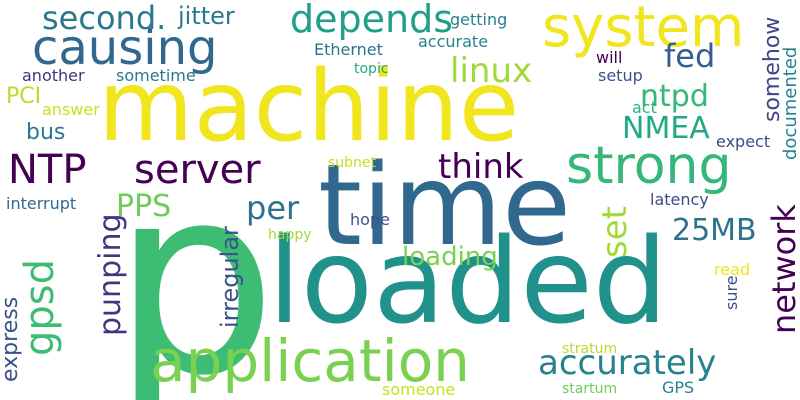  What do you see at coordinates (195, 265) in the screenshot?
I see `word-p: p` at bounding box center [195, 265].